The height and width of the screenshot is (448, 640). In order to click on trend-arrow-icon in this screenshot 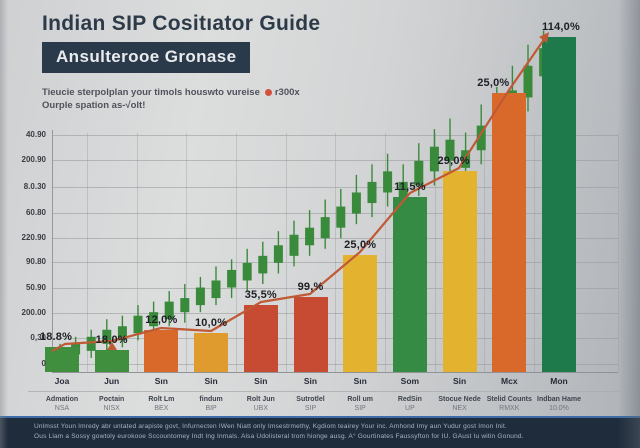, I will do `click(544, 37)`.